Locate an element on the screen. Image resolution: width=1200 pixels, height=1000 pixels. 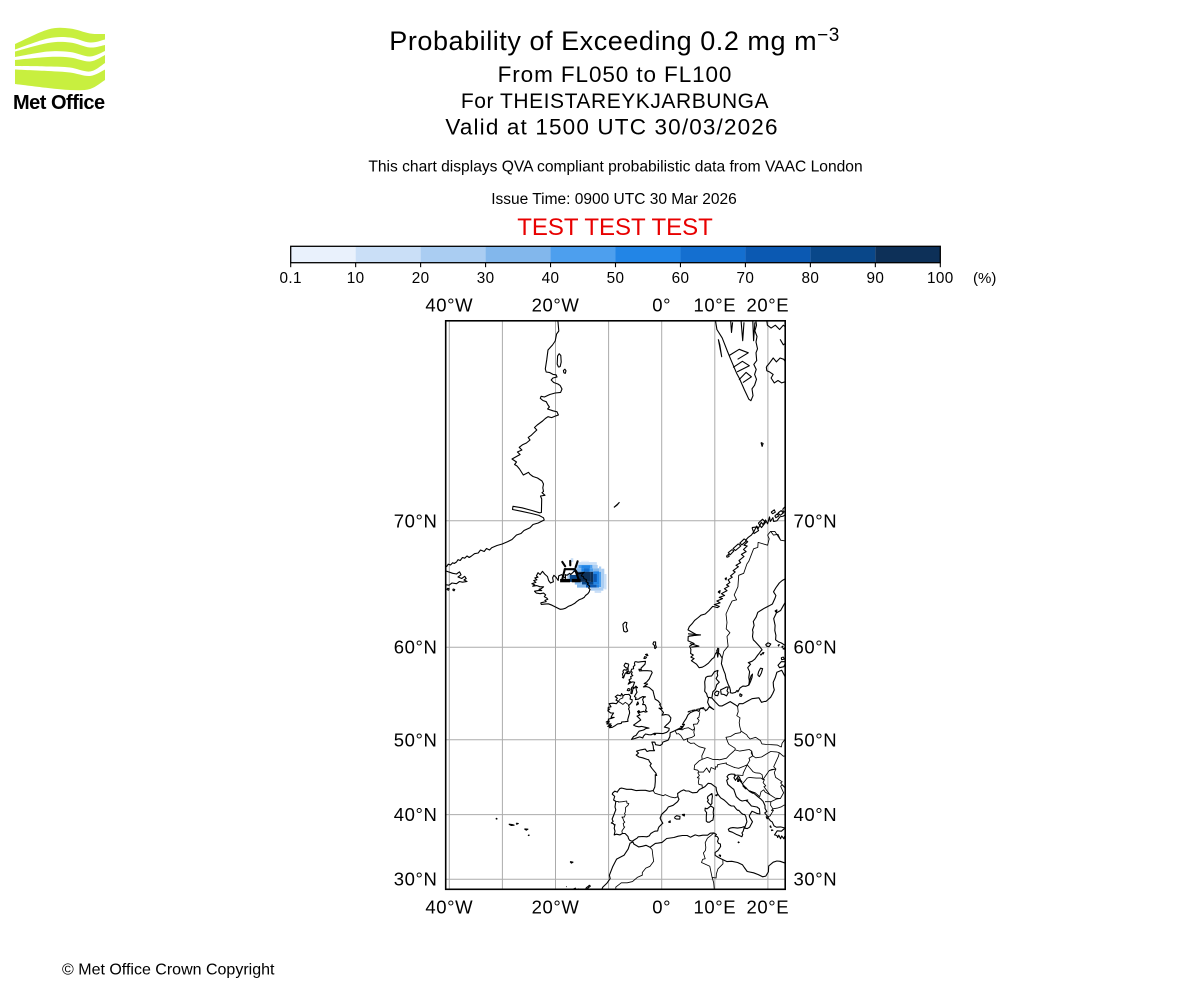
svg-text: 40 is located at coordinates (551, 278).